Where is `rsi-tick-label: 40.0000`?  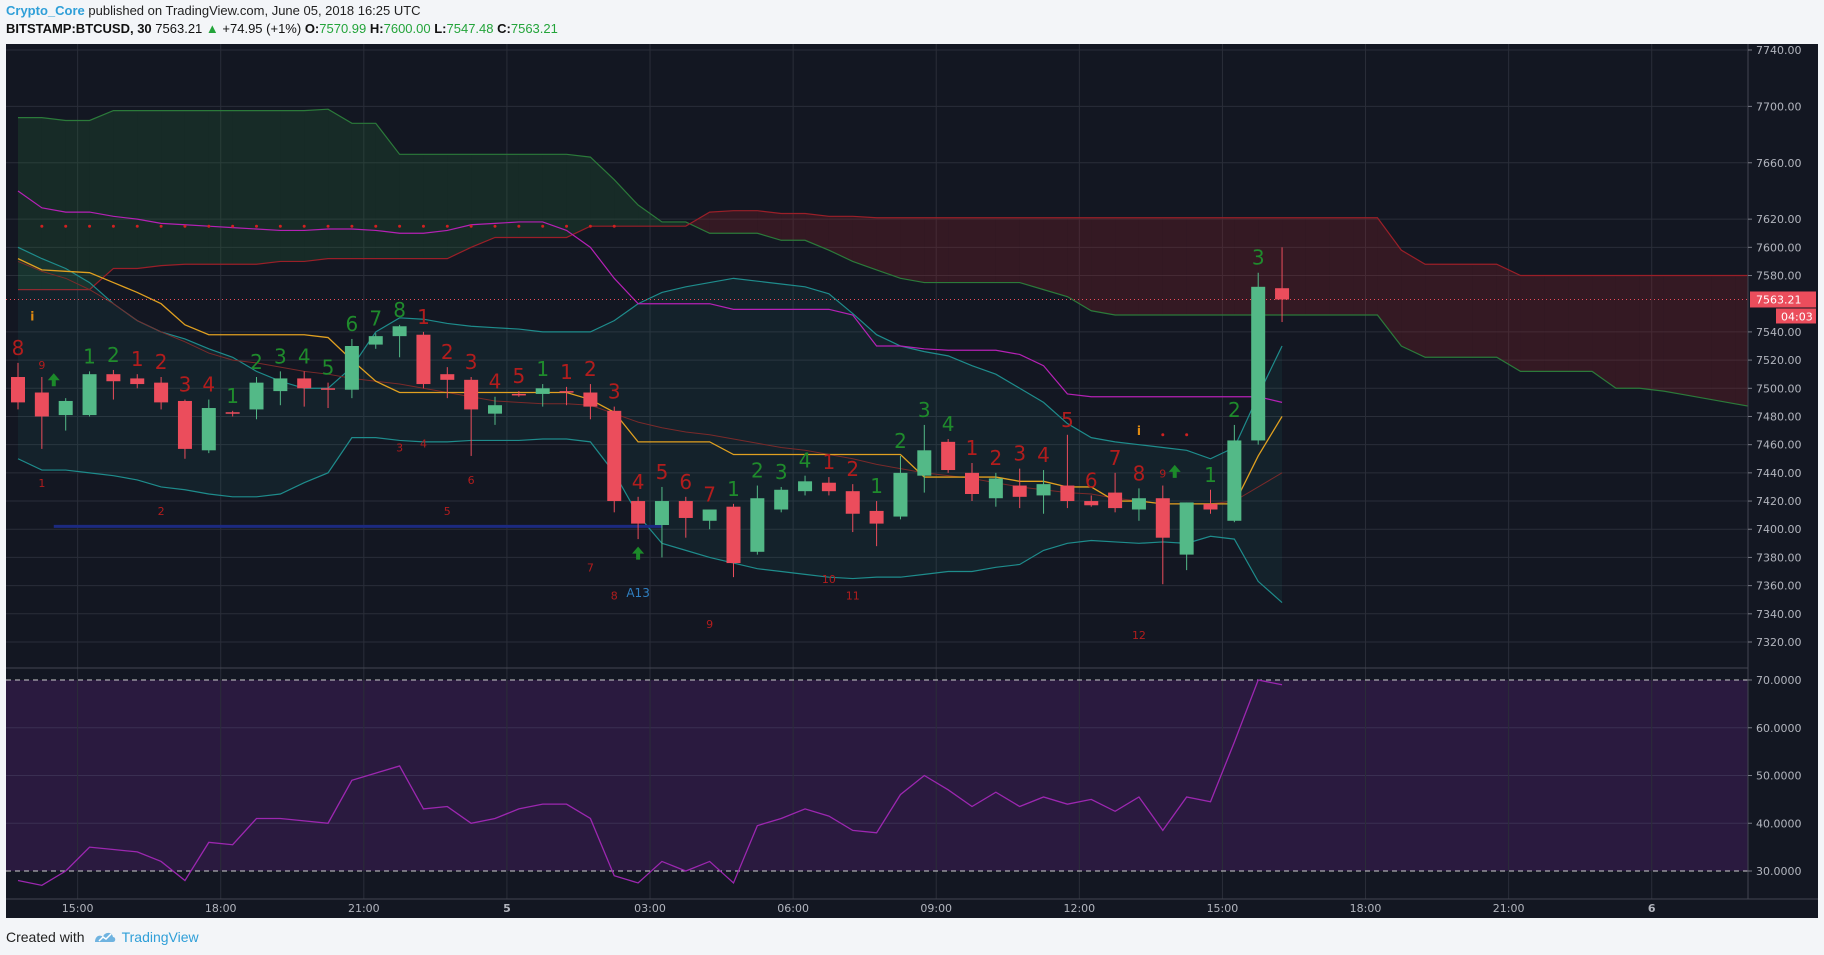
rsi-tick-label: 40.0000 is located at coordinates (1779, 823).